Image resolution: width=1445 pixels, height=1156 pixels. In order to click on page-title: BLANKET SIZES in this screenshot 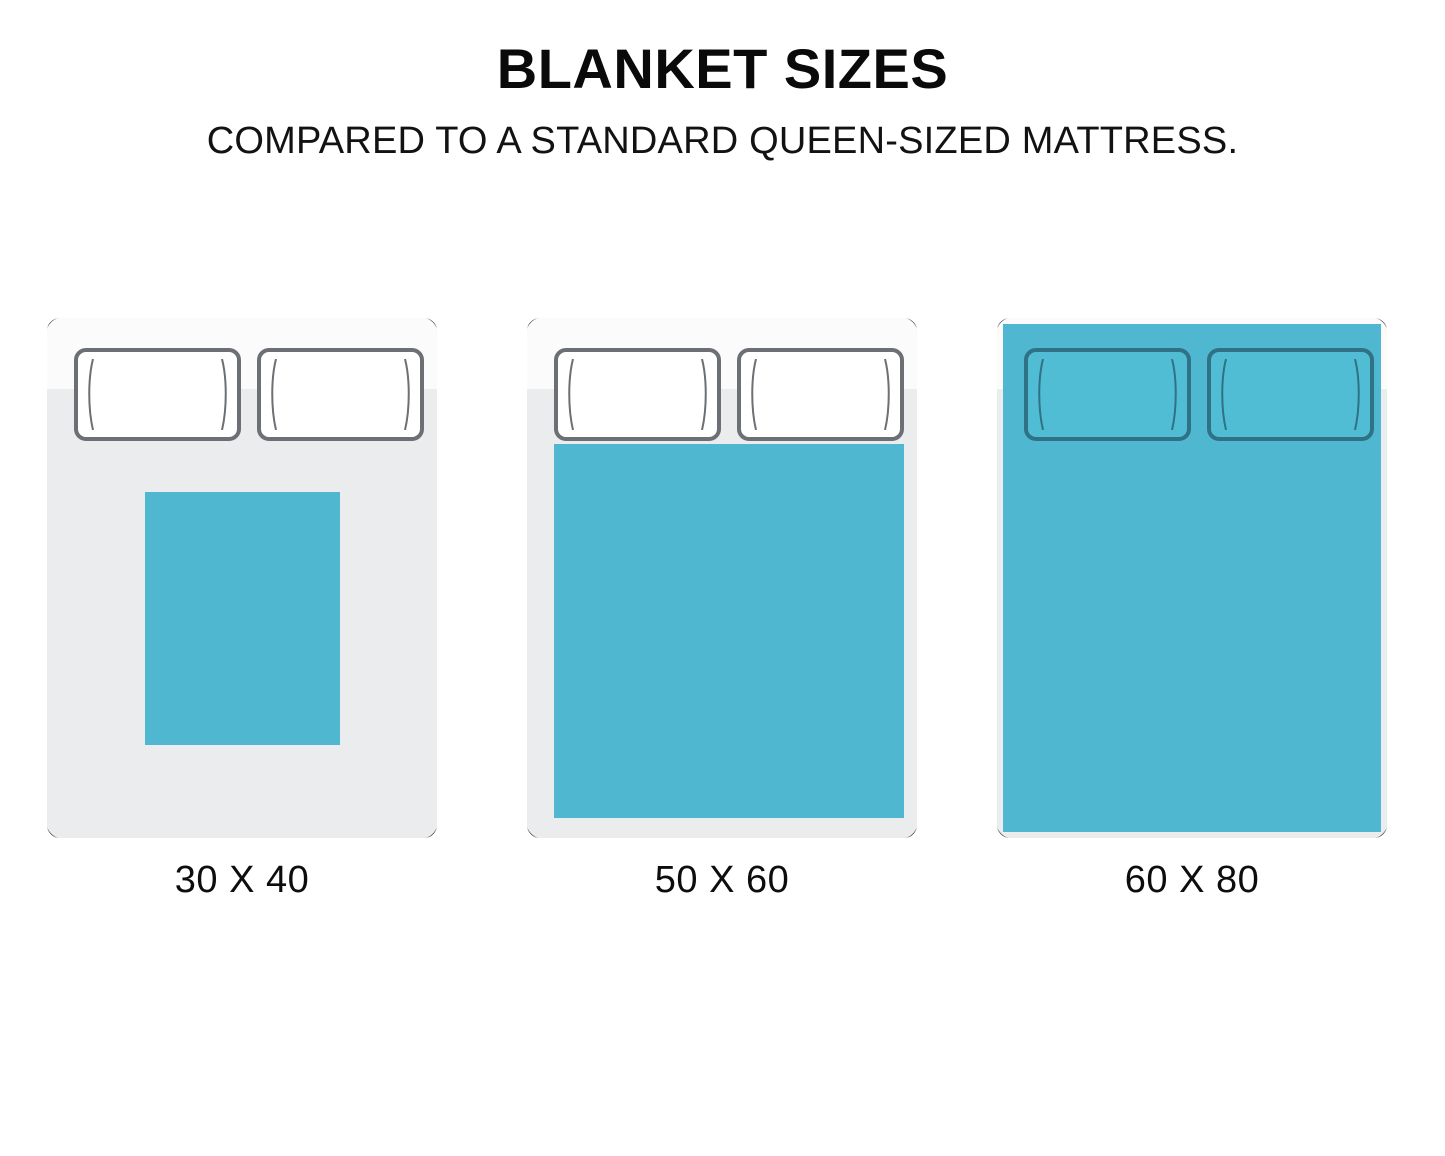, I will do `click(722, 68)`.